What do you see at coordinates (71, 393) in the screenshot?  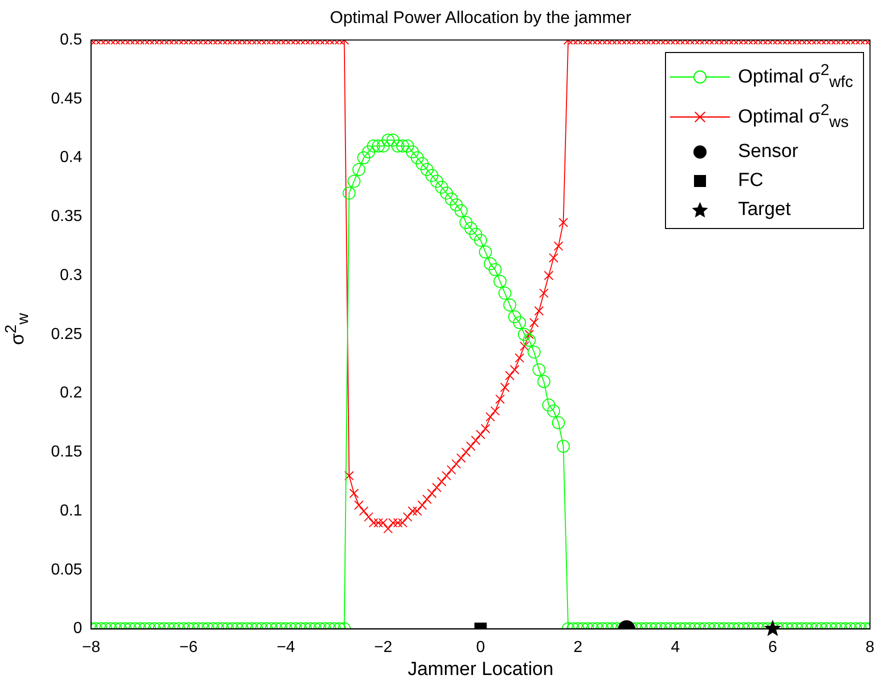 I see `y-tick-label: 0.2` at bounding box center [71, 393].